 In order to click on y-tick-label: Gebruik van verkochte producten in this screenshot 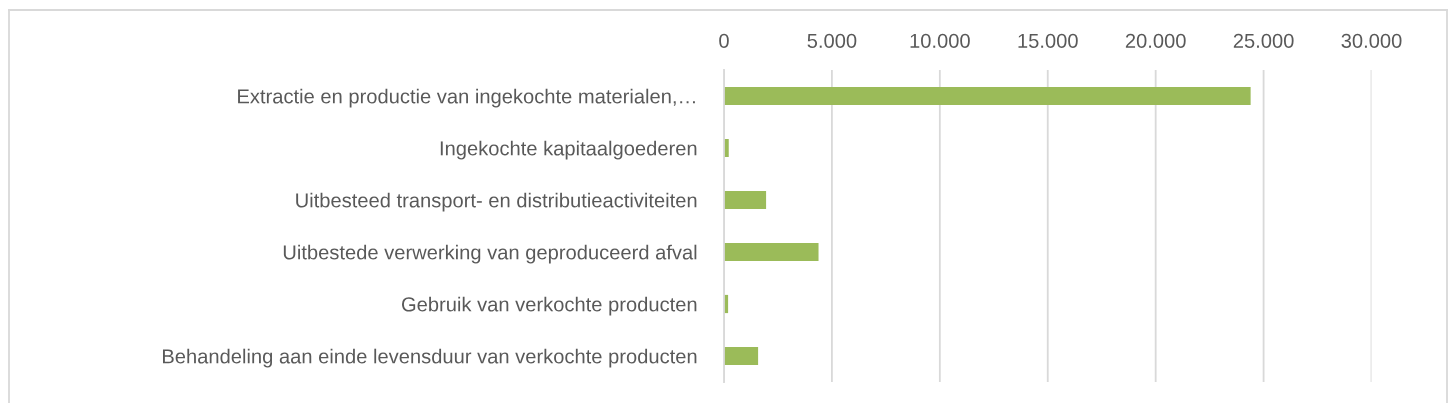, I will do `click(549, 306)`.